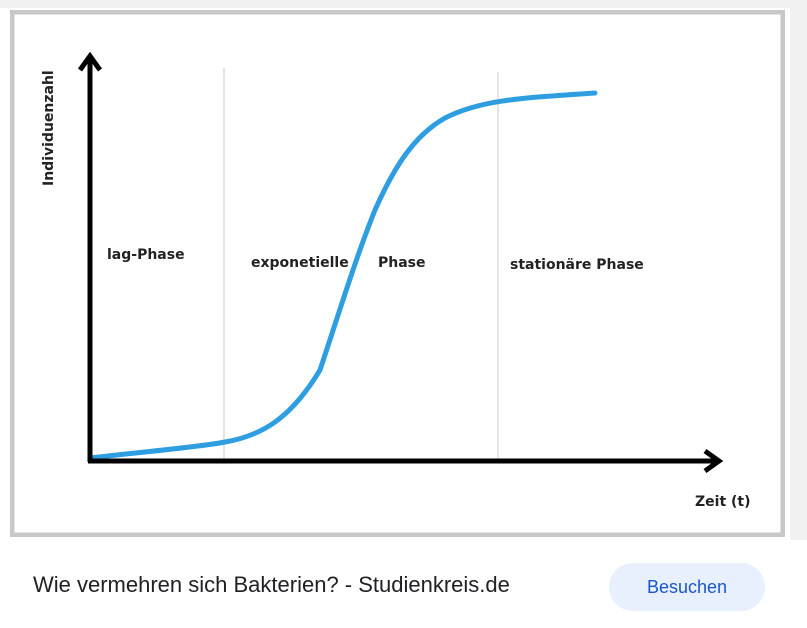 This screenshot has width=807, height=628. I want to click on phase-label: exponetielle, so click(300, 263).